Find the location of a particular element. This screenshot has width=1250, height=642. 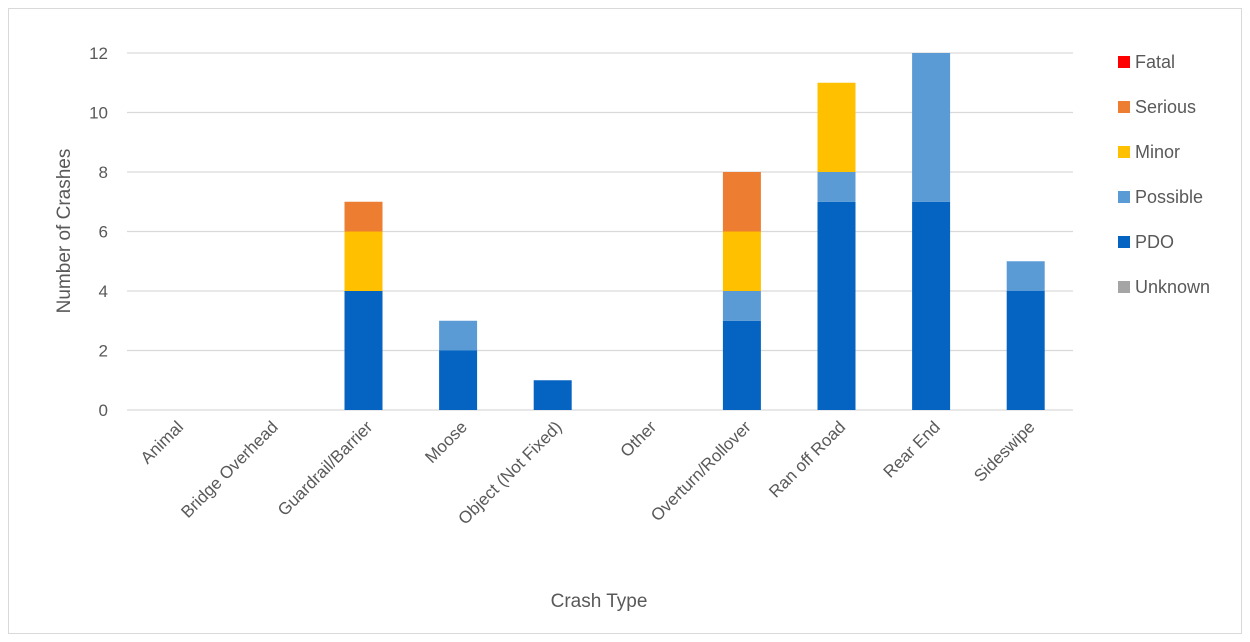

legend-label-pdo: PDO is located at coordinates (1154, 242).